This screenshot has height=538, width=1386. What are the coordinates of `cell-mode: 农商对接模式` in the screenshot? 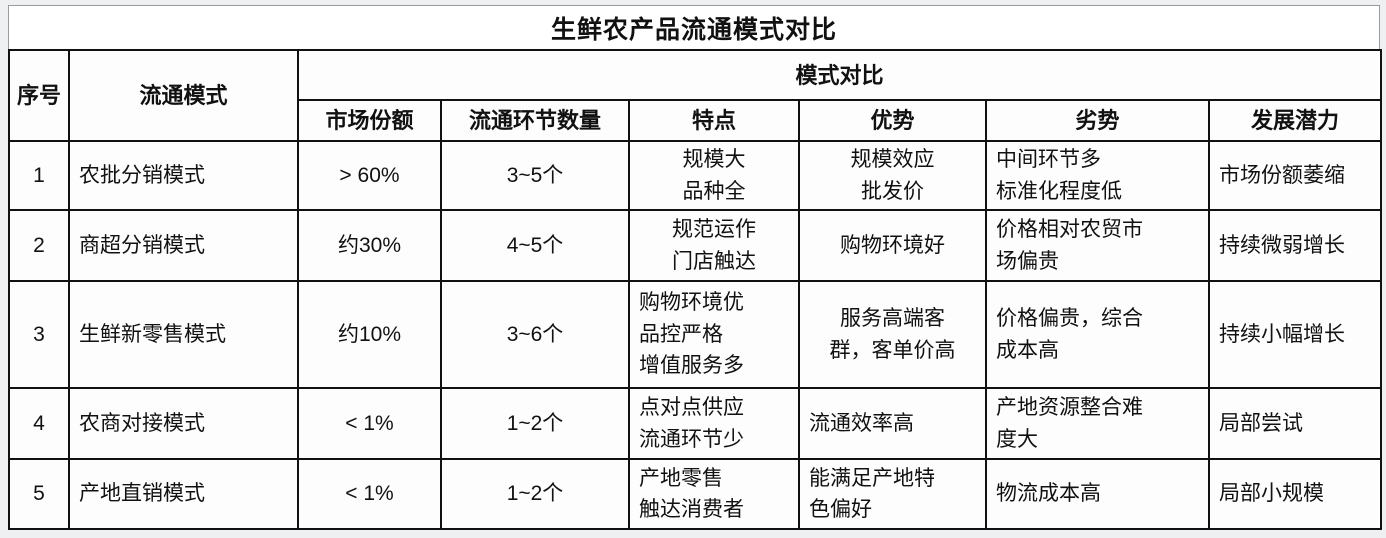 It's located at (183, 423).